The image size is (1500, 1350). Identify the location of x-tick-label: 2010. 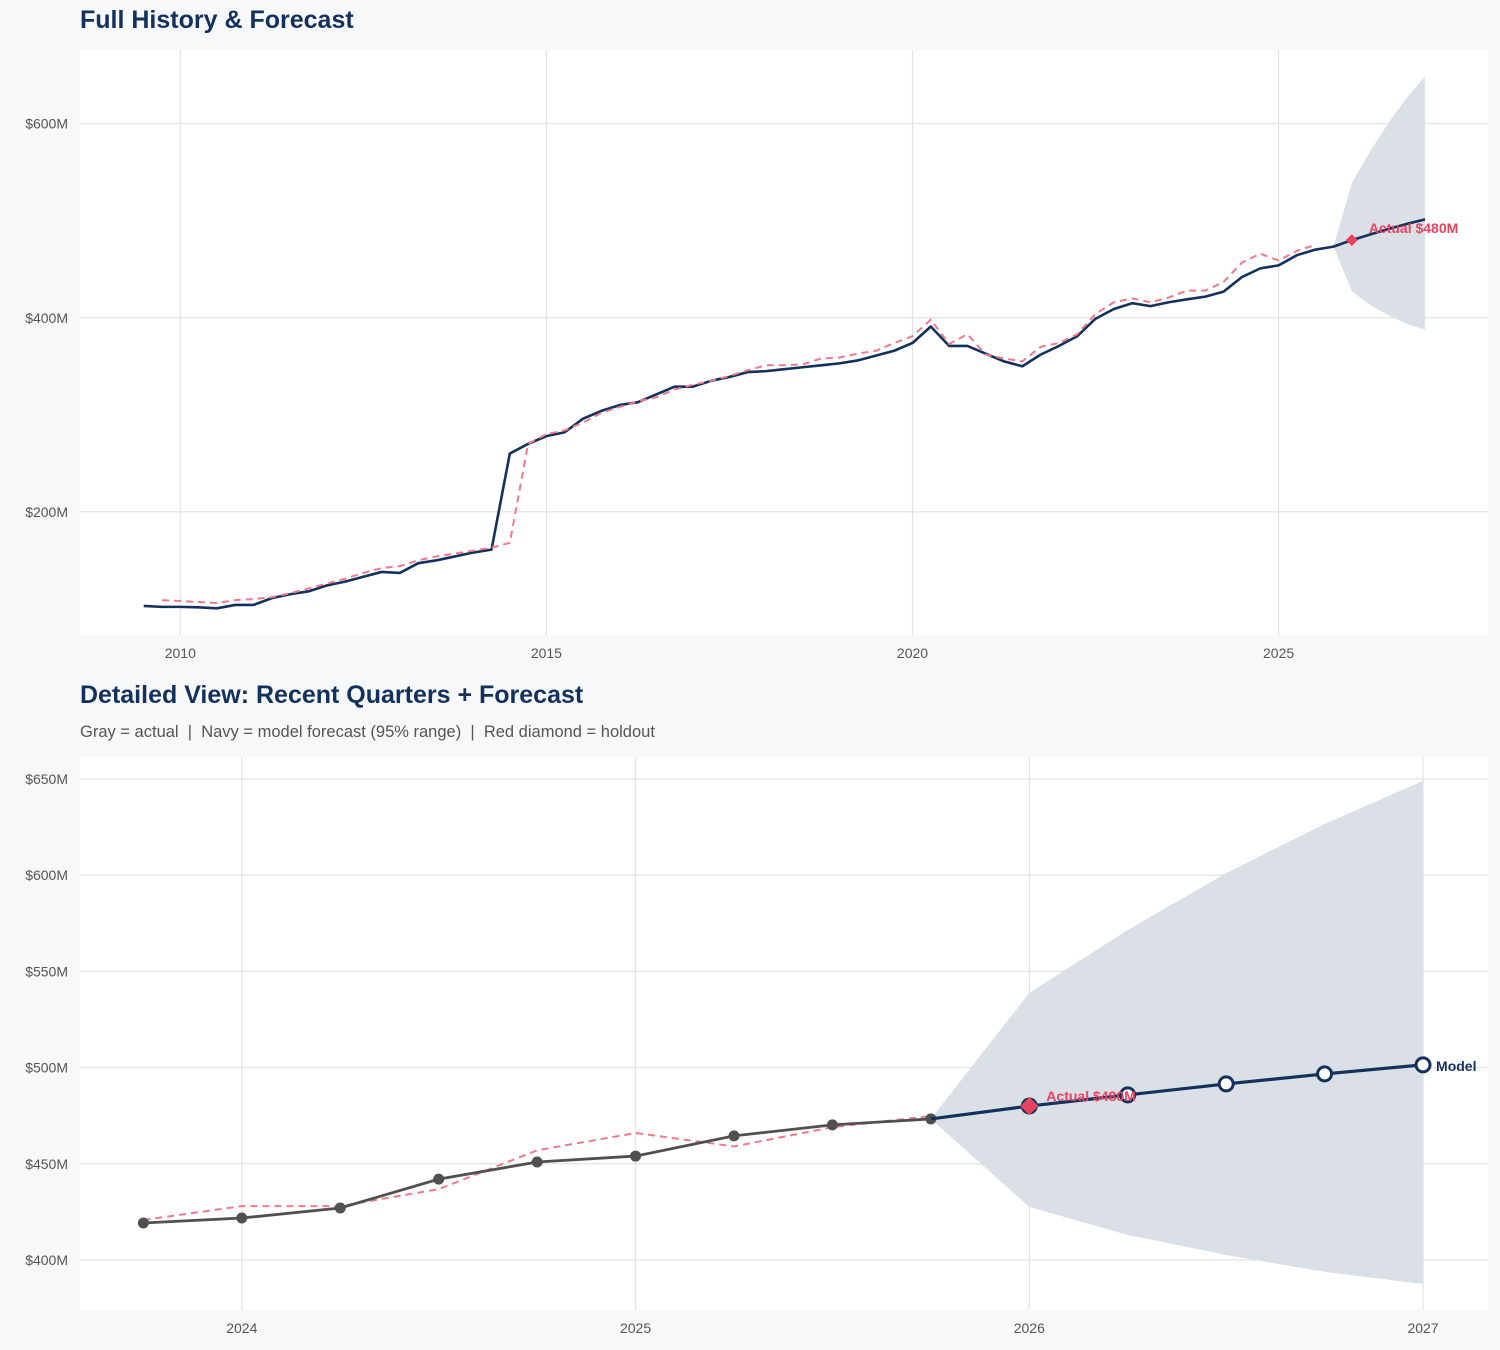
(180, 653).